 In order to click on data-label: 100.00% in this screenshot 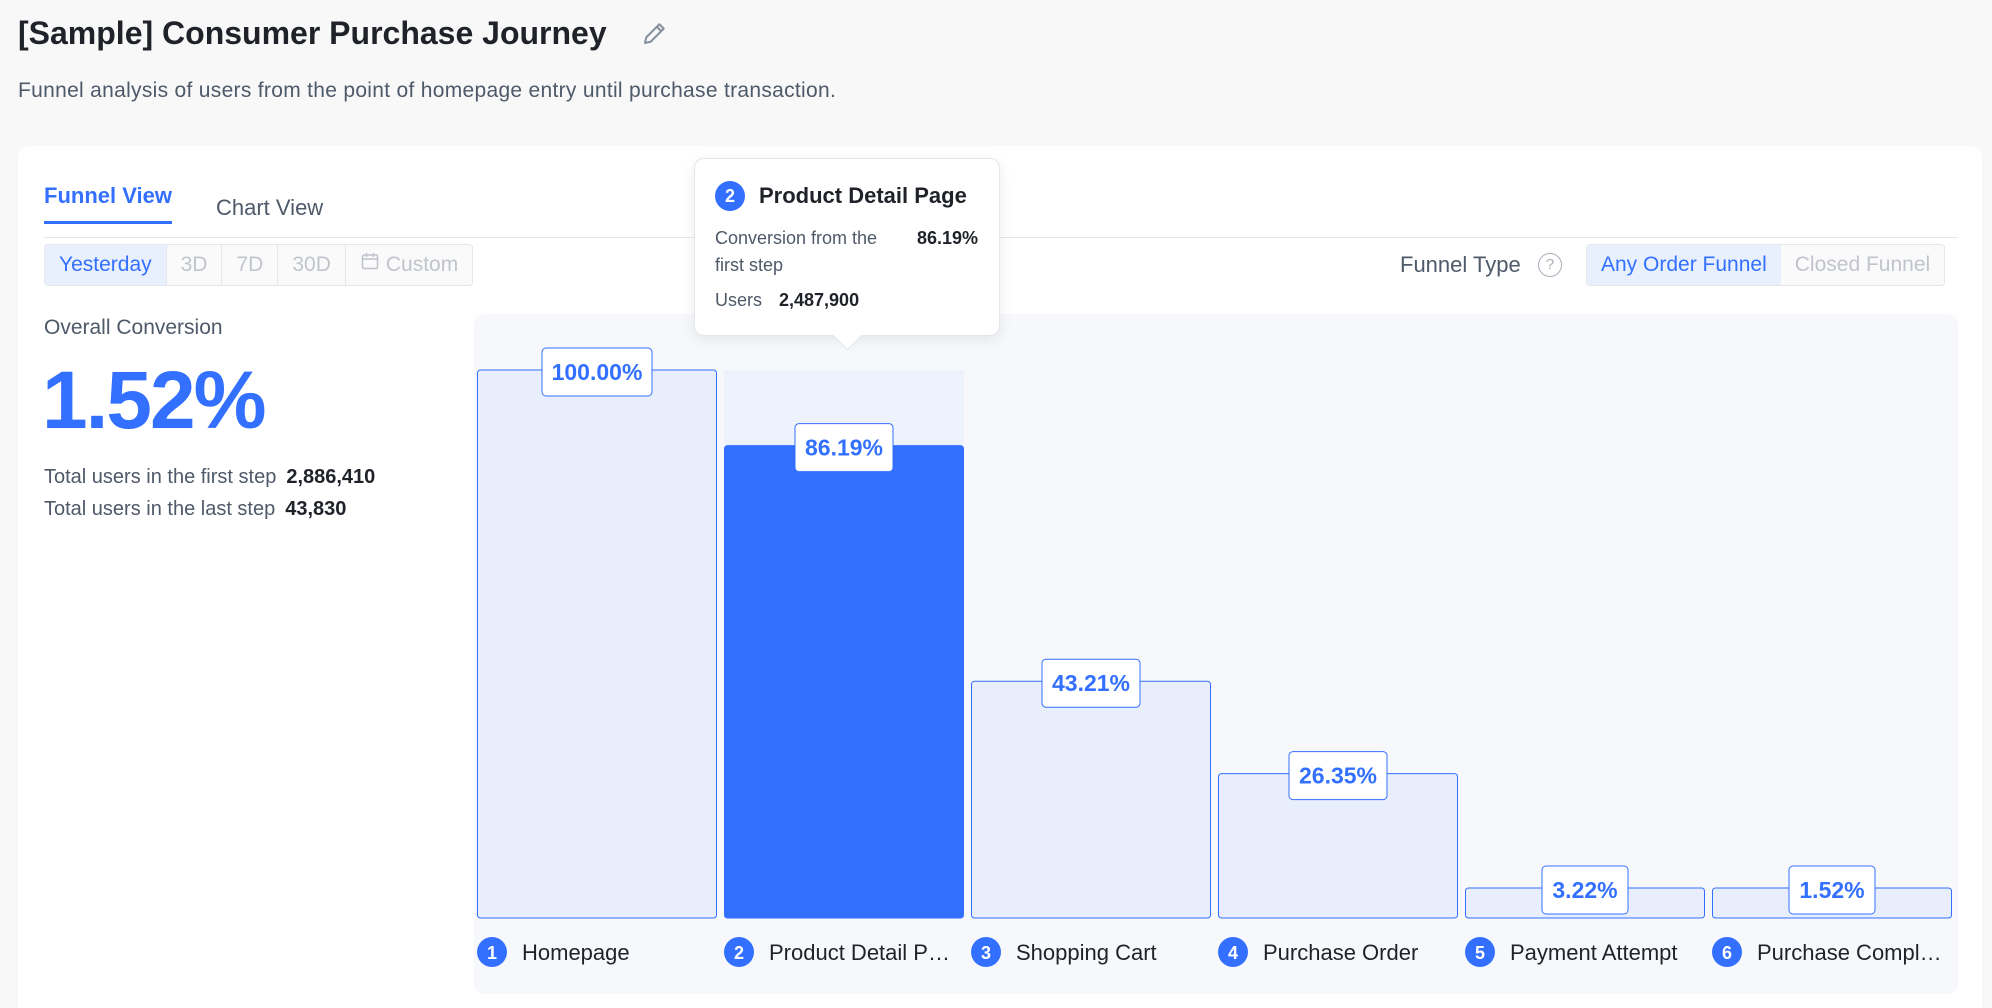, I will do `click(597, 372)`.